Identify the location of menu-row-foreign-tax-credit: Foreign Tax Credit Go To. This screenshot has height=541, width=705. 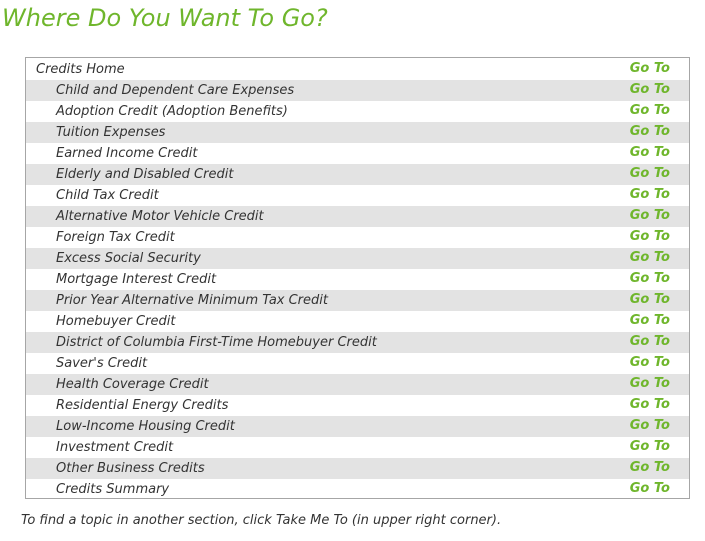
(357, 237).